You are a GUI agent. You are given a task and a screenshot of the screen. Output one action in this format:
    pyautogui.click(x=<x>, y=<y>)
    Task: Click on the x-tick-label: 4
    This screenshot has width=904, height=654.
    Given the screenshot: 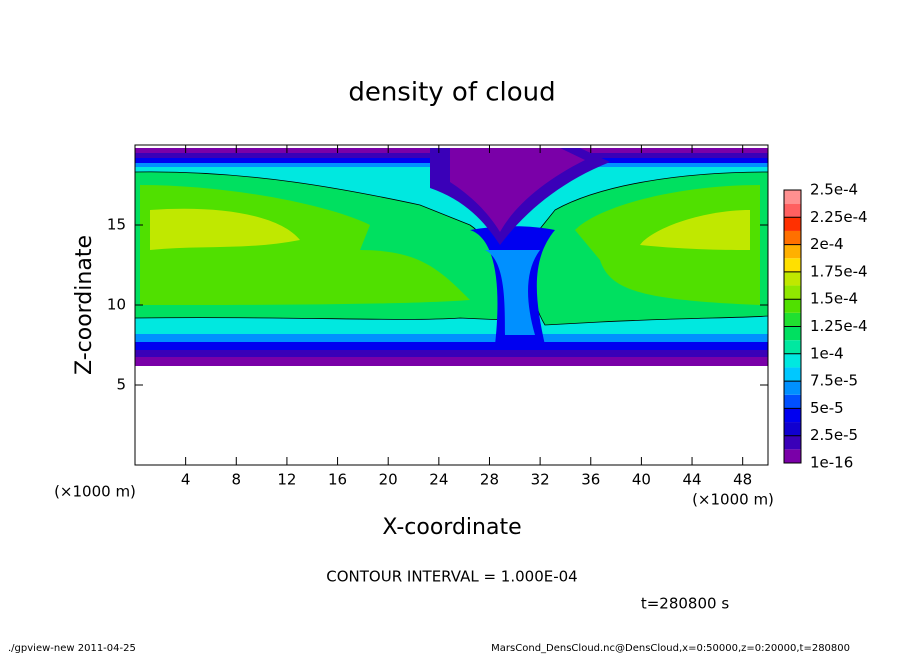 What is the action you would take?
    pyautogui.click(x=186, y=480)
    